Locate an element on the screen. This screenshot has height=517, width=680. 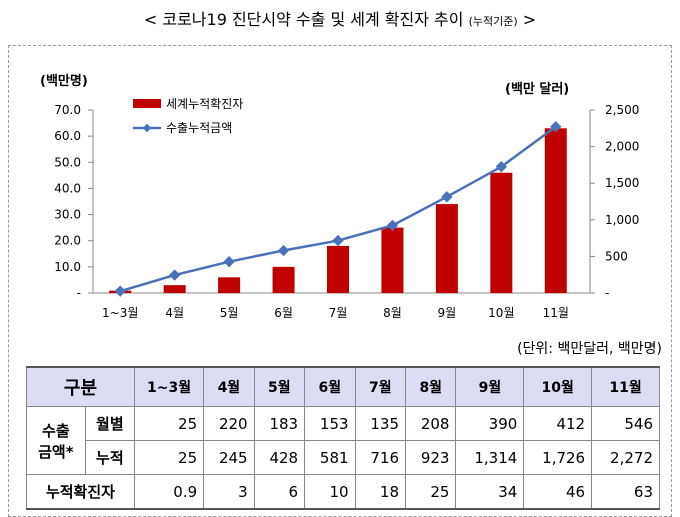
table-cell: 153 is located at coordinates (330, 423).